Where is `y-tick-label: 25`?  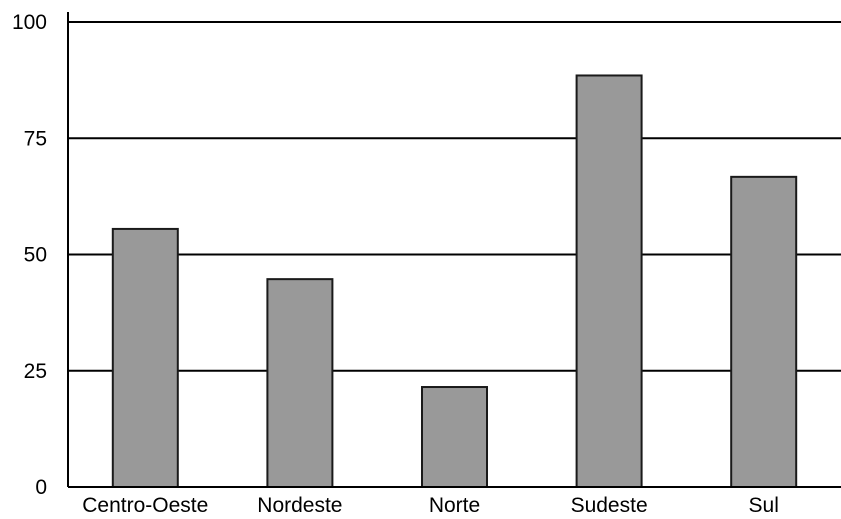
y-tick-label: 25 is located at coordinates (35, 371).